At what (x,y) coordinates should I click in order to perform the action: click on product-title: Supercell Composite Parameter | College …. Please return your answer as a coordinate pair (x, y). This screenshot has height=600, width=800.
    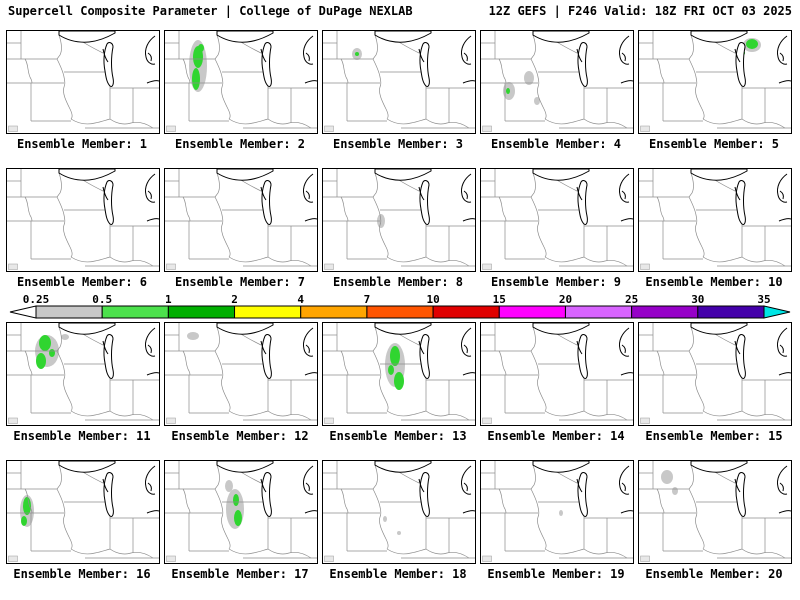
    Looking at the image, I should click on (210, 11).